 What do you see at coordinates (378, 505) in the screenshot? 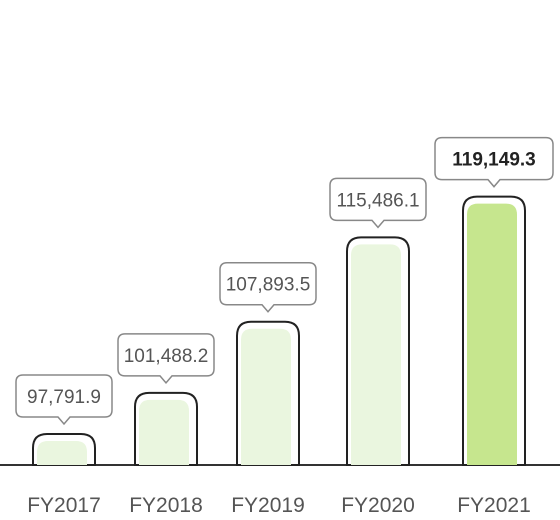
I see `category-label: FY2020` at bounding box center [378, 505].